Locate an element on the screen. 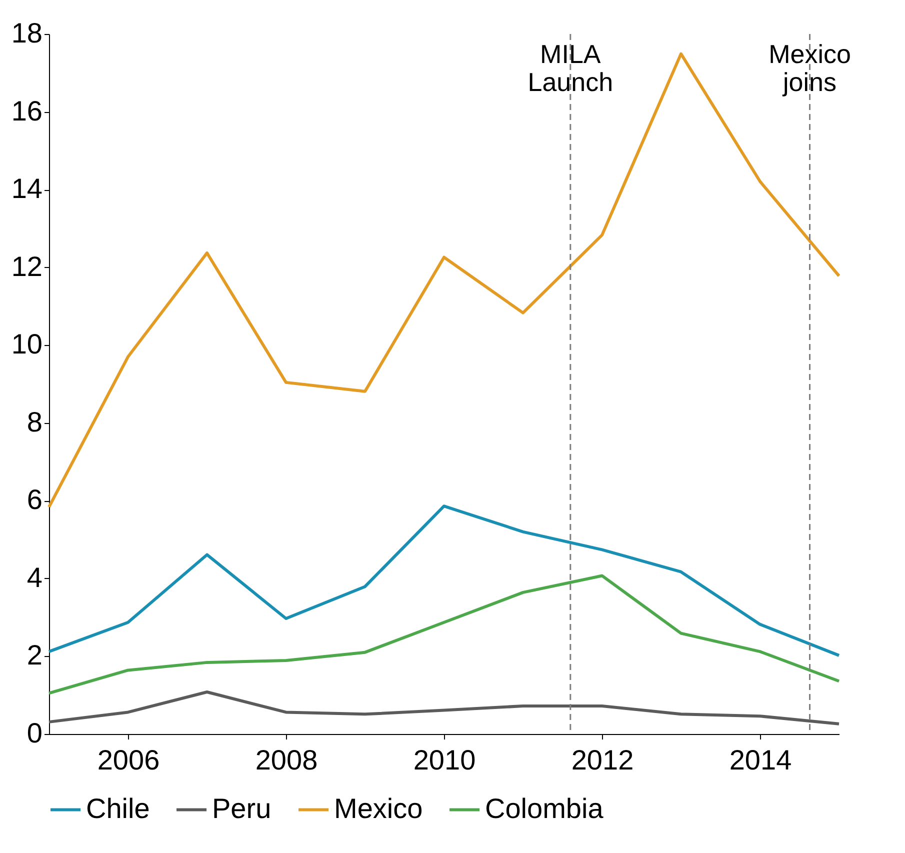 Image resolution: width=905 pixels, height=853 pixels. y-tick-label: 0 is located at coordinates (34, 733).